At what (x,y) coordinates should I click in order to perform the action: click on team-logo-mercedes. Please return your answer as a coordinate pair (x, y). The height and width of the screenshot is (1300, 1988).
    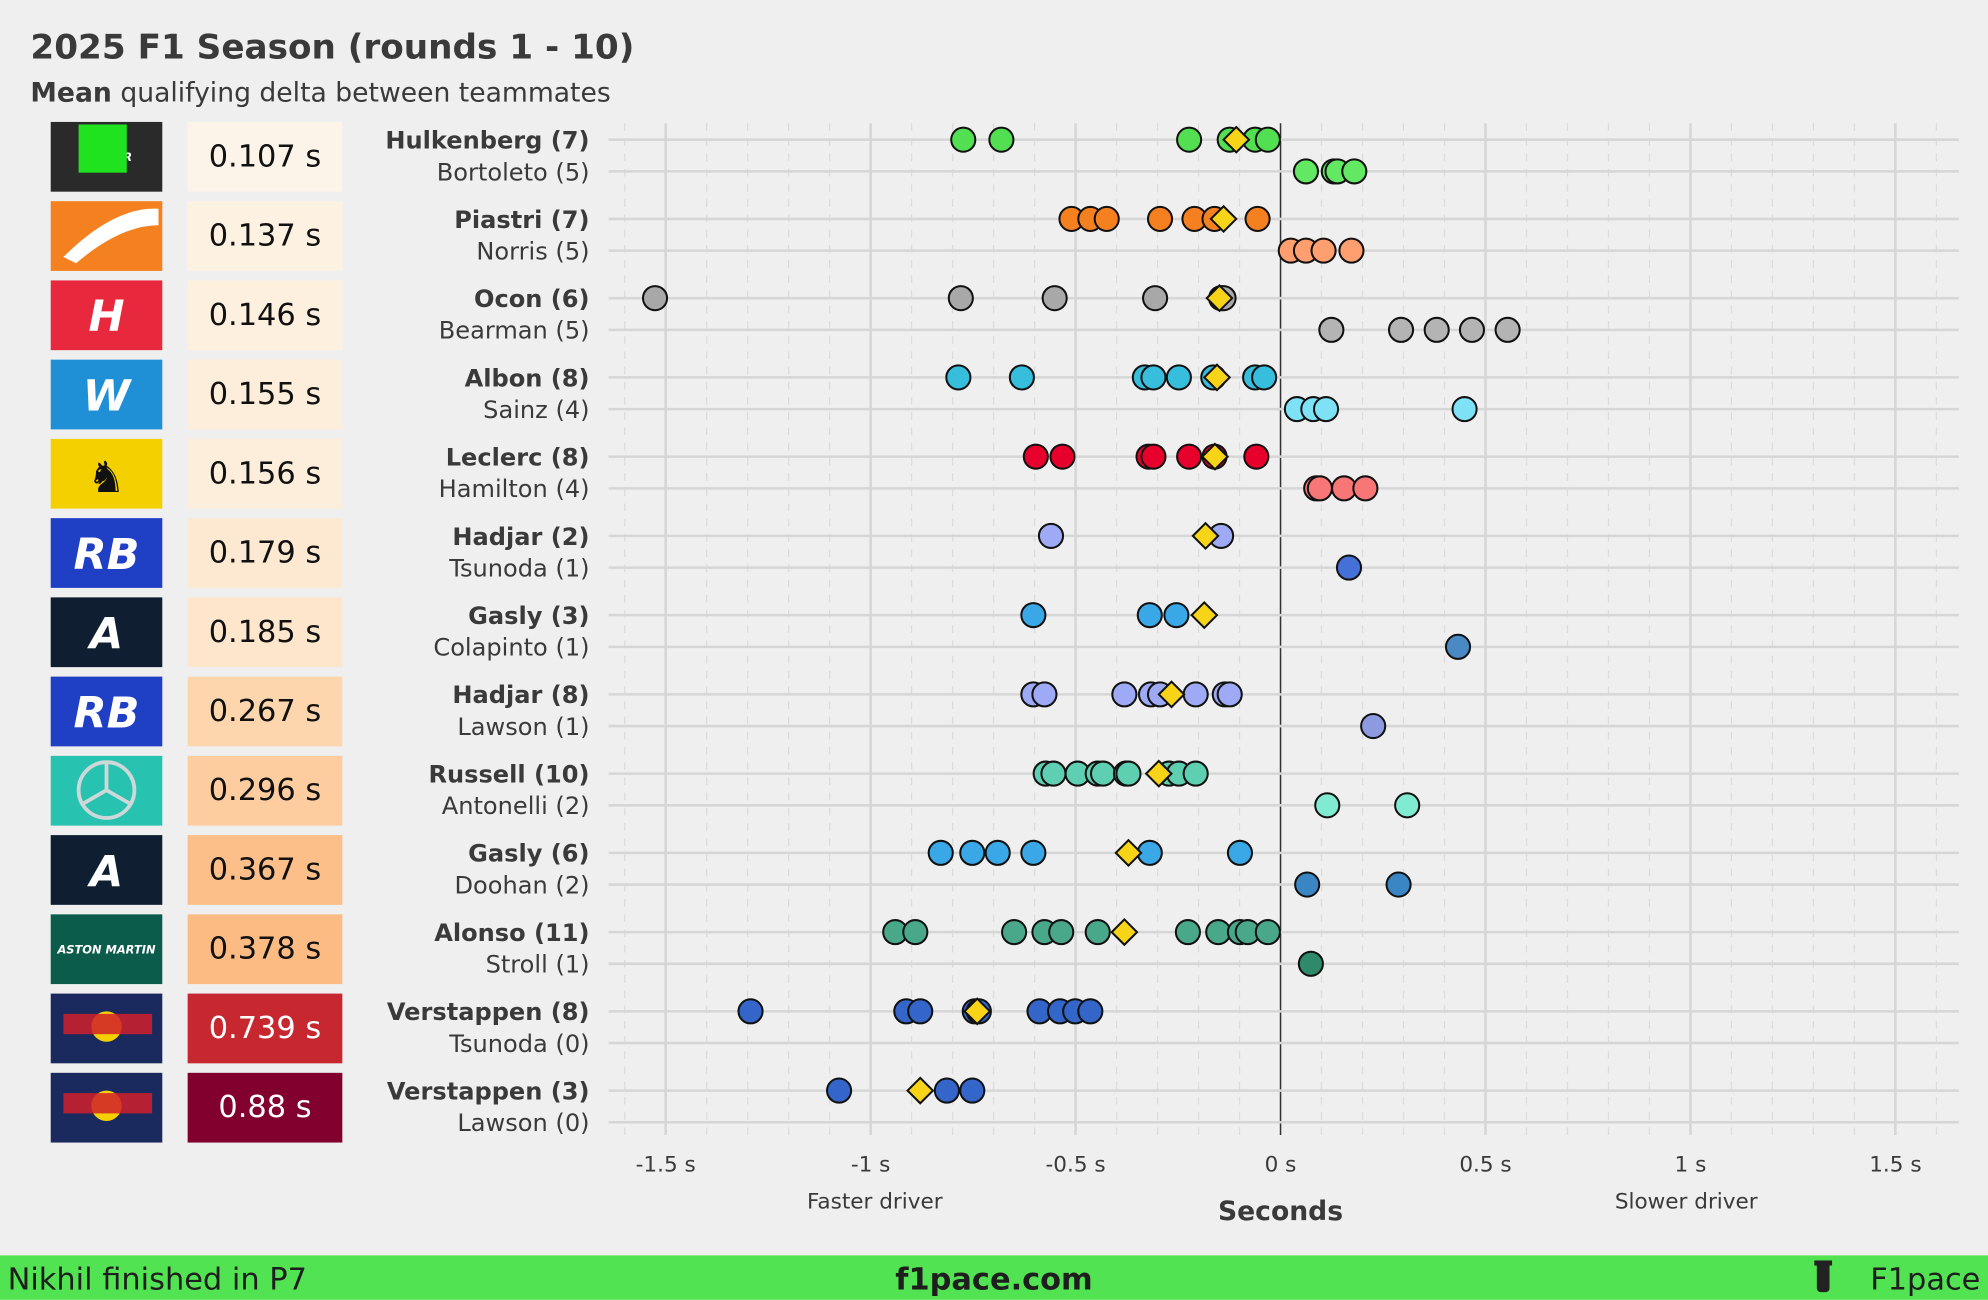
    Looking at the image, I should click on (106, 790).